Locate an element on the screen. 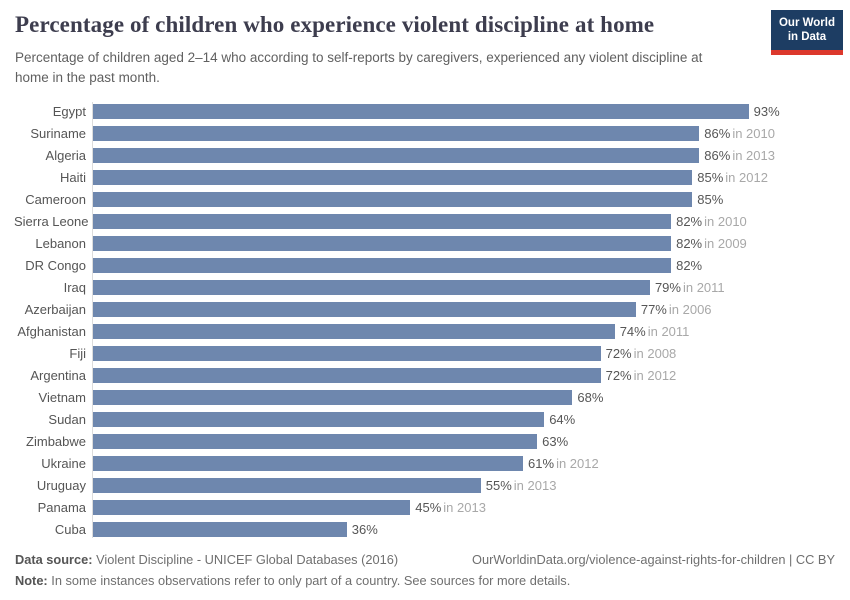 The height and width of the screenshot is (600, 850). country-label: Uruguay is located at coordinates (61, 485).